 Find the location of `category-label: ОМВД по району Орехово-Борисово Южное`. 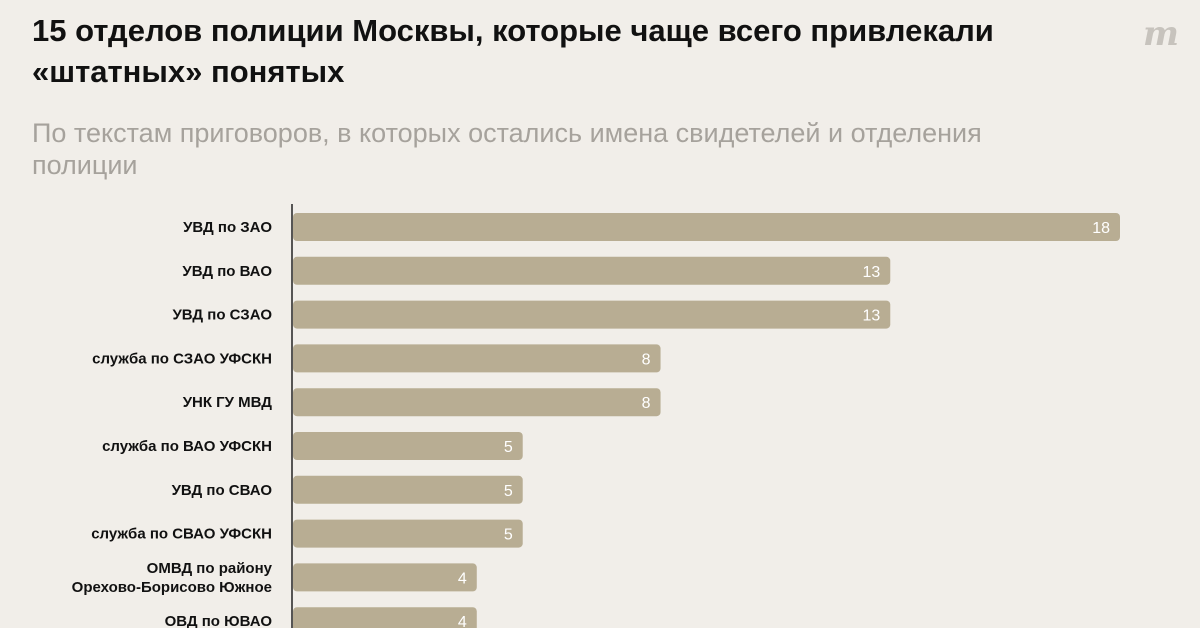

category-label: ОМВД по району Орехово-Борисово Южное is located at coordinates (172, 578).